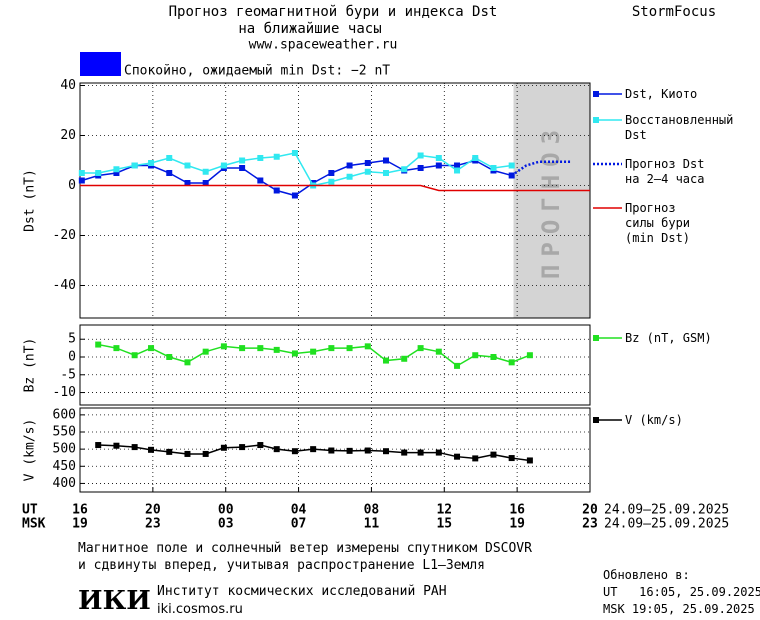  What do you see at coordinates (323, 45) in the screenshot?
I see `url: www.spaceweather.ru` at bounding box center [323, 45].